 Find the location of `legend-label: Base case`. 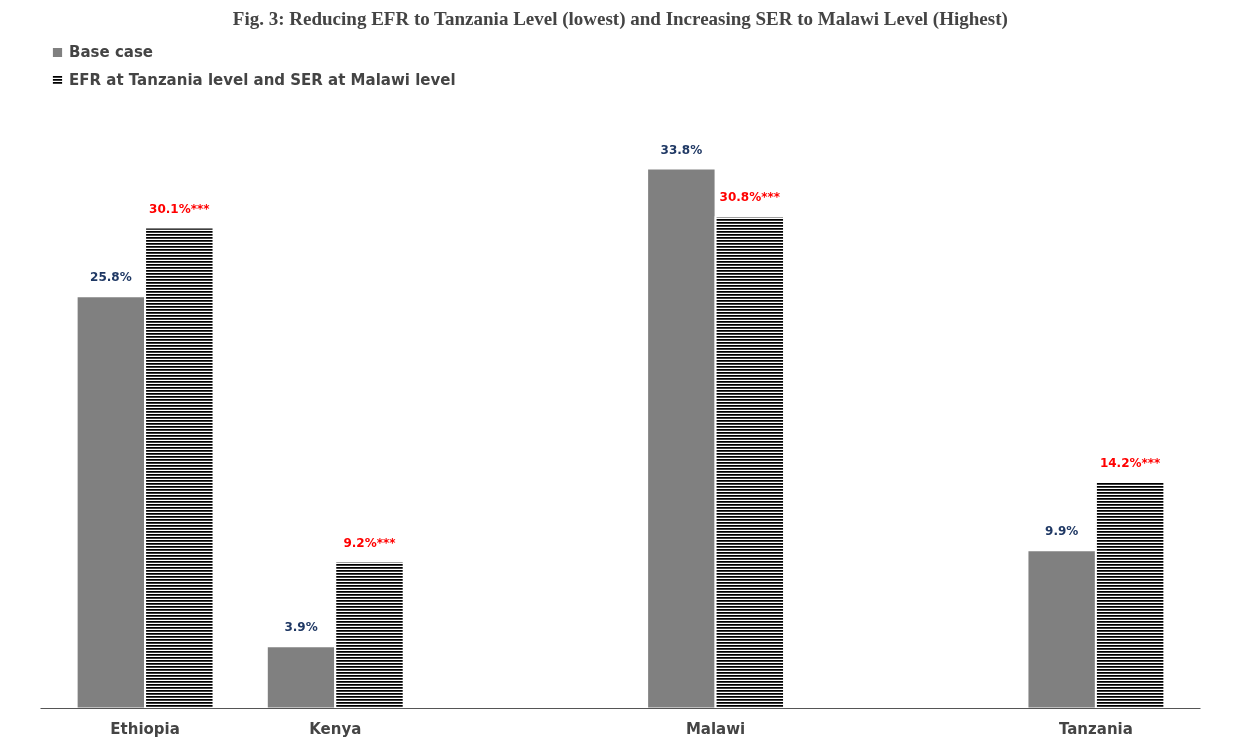

legend-label: Base case is located at coordinates (111, 52).